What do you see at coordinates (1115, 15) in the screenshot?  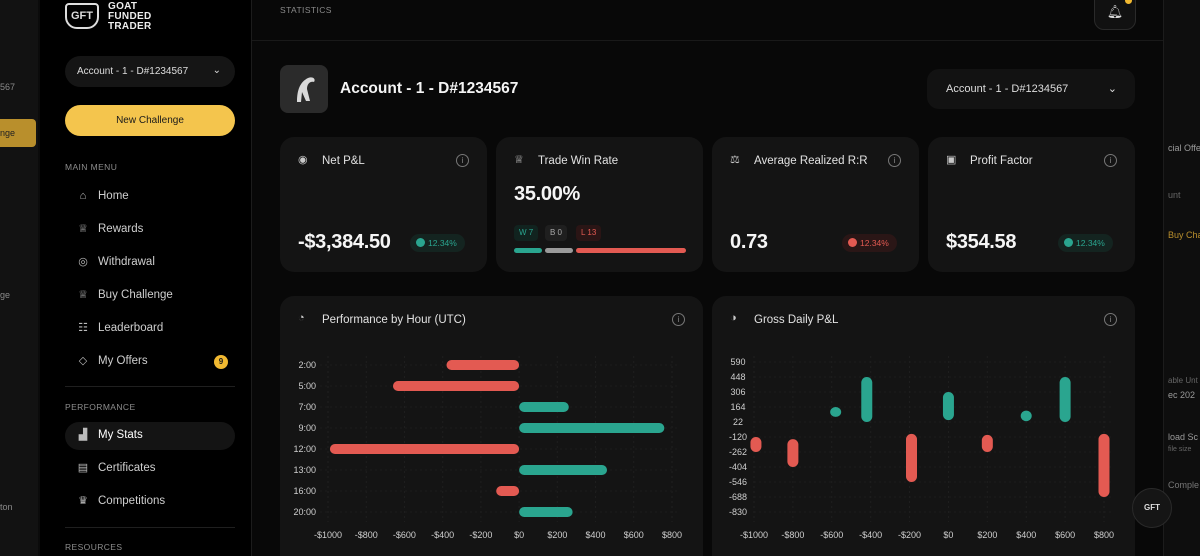 I see `notifications-button: 🔔︎` at bounding box center [1115, 15].